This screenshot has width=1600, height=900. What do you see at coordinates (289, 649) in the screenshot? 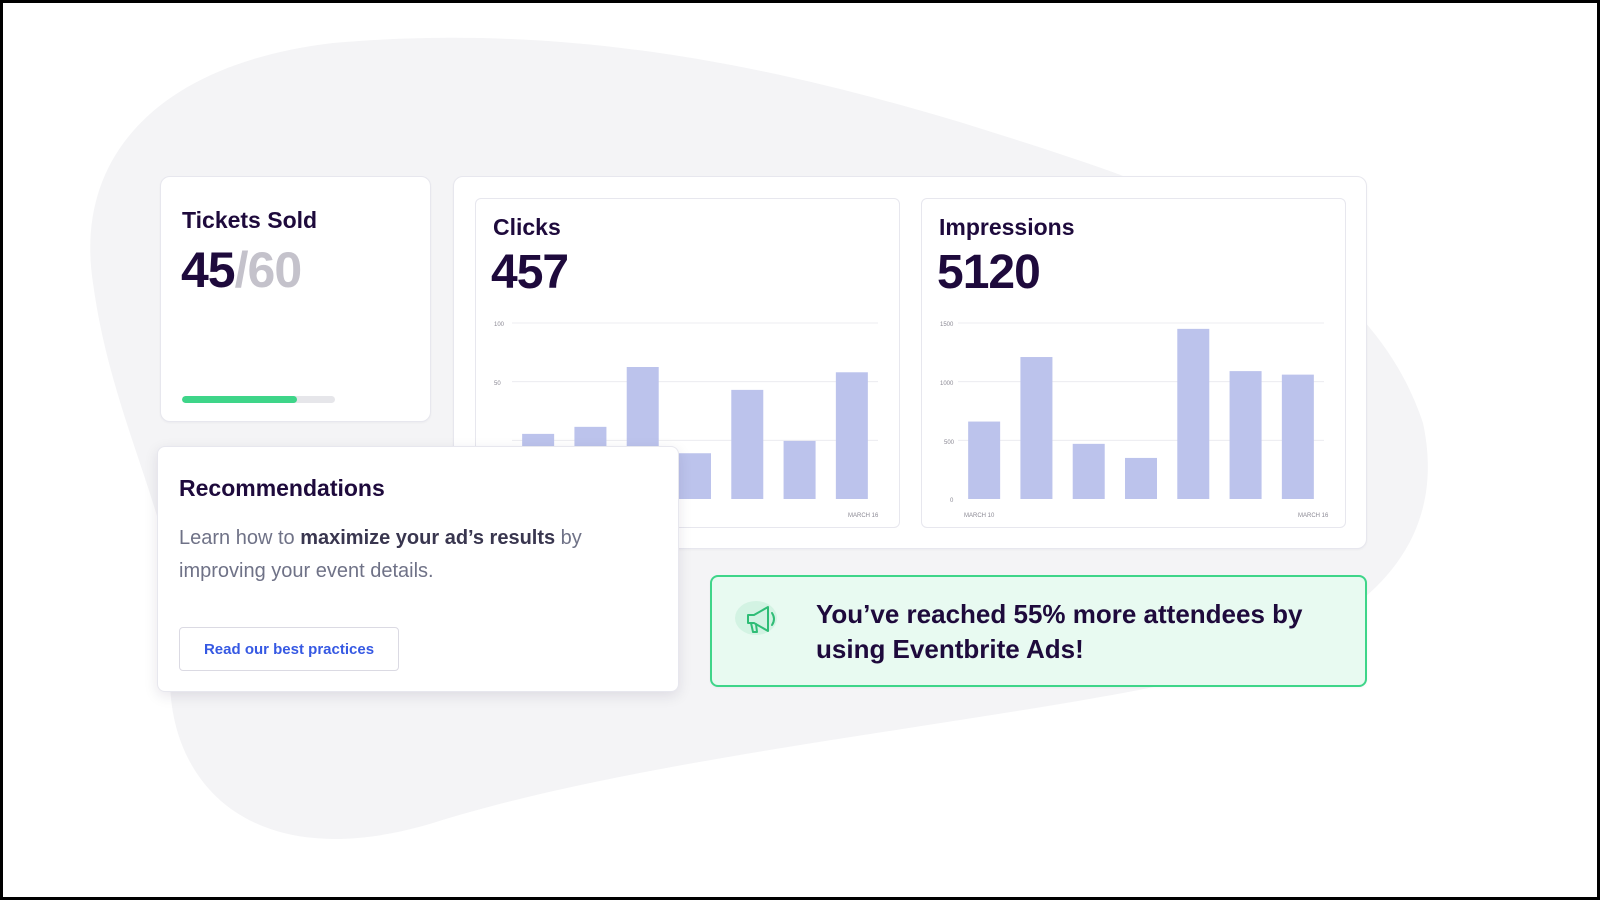
I see `read-best-practices-button: Read our best practices` at bounding box center [289, 649].